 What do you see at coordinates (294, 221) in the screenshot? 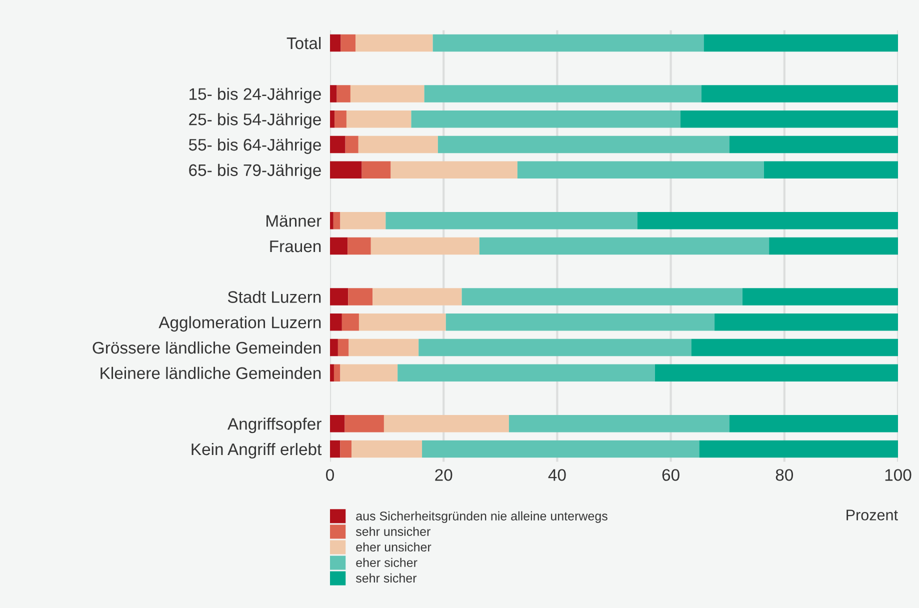
I see `y-tick-label: Männer` at bounding box center [294, 221].